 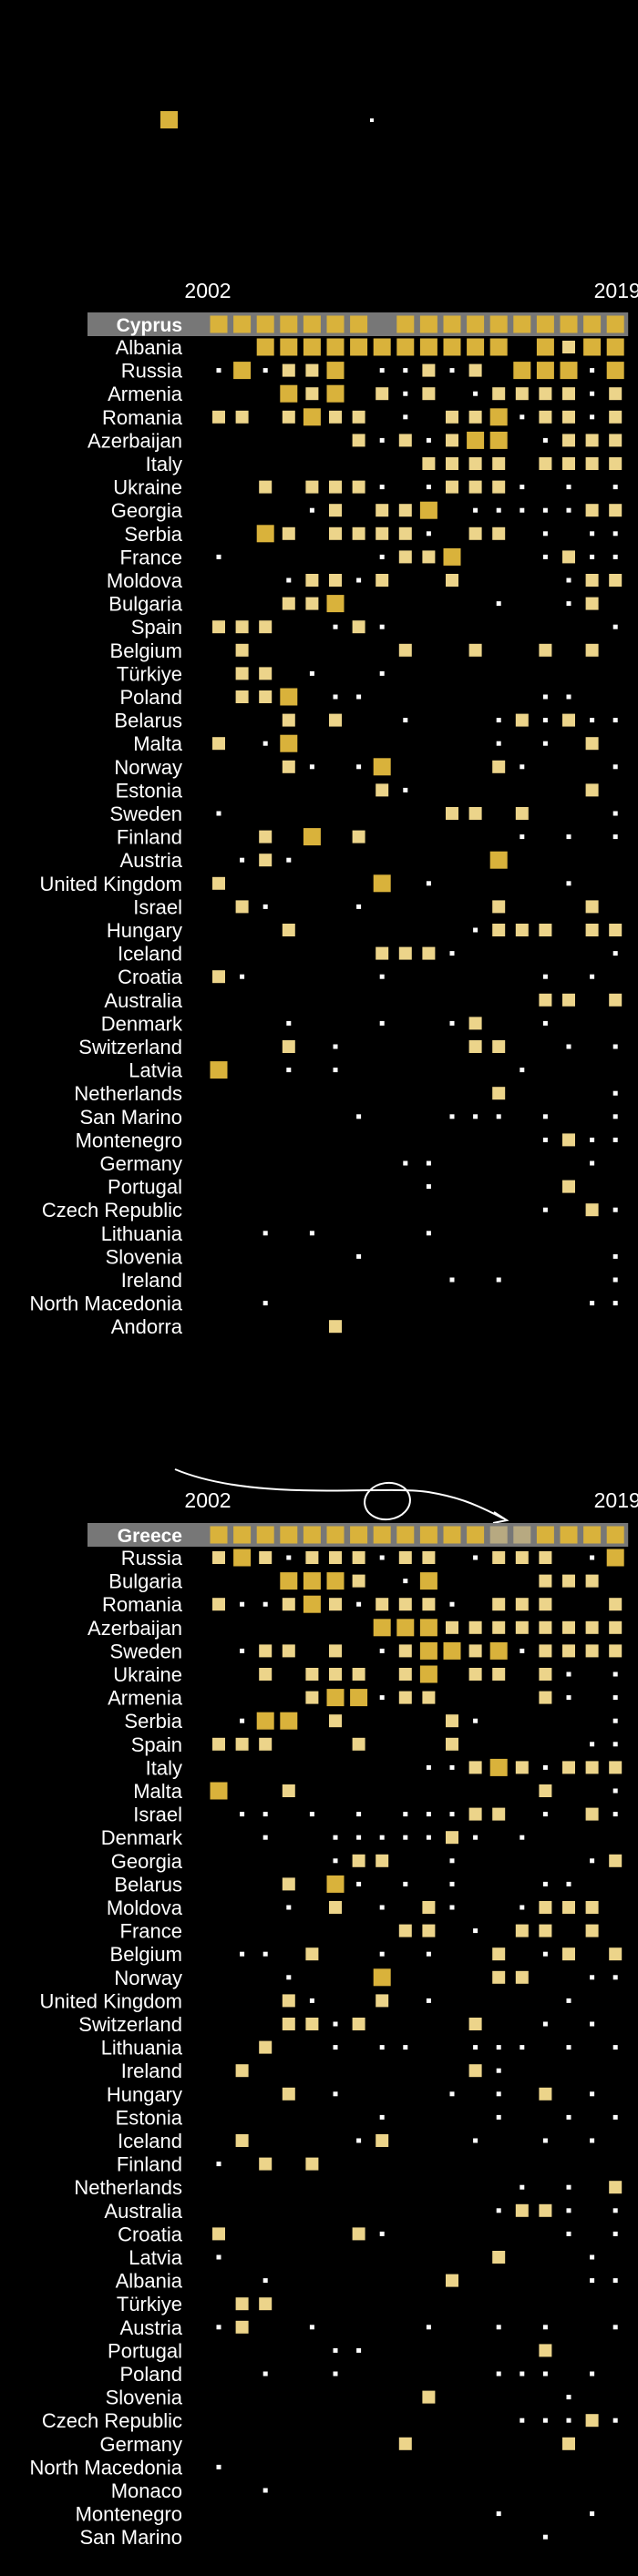 I want to click on country-label: Spain, so click(x=156, y=627).